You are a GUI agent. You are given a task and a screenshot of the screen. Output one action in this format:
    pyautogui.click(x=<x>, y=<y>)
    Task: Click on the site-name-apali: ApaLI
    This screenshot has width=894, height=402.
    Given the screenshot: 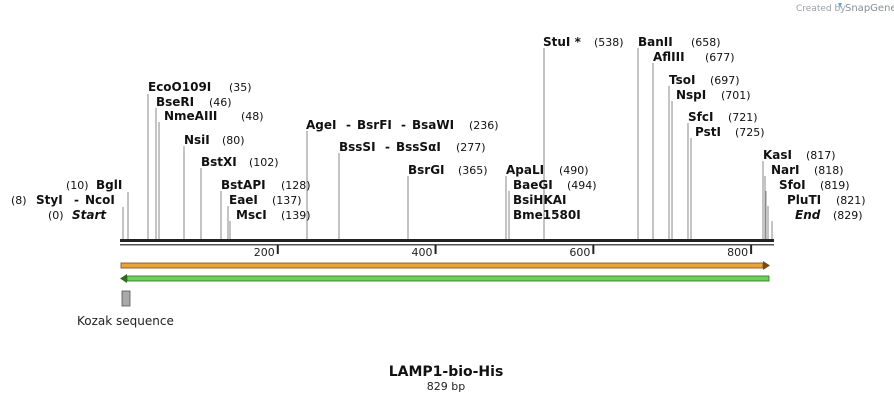 What is the action you would take?
    pyautogui.click(x=525, y=170)
    